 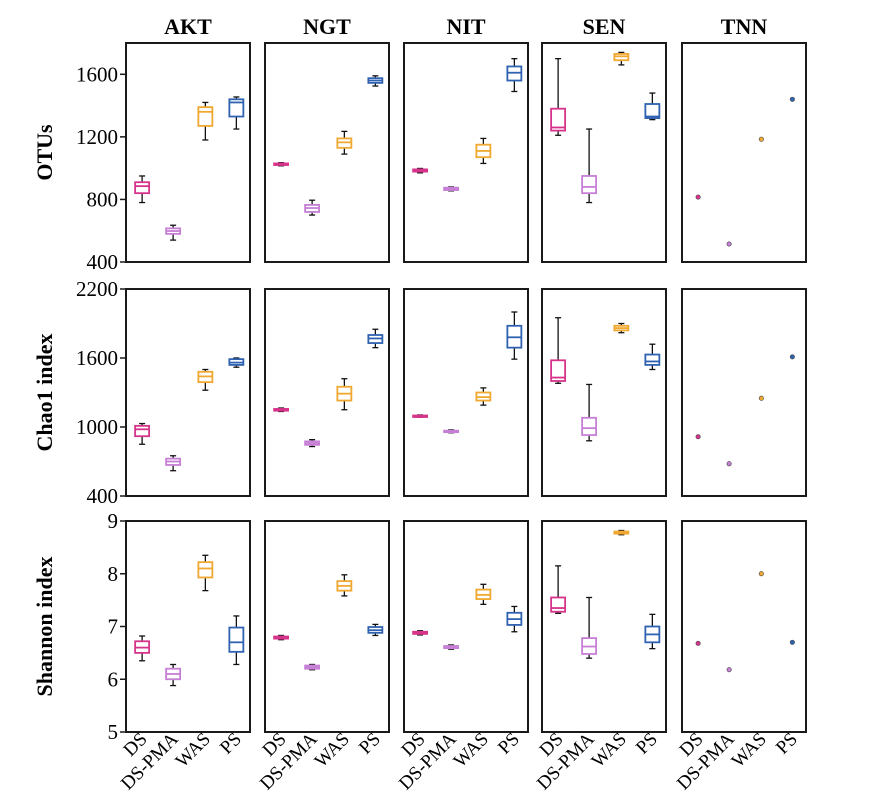 I want to click on panel-otus-nit, so click(x=466, y=152).